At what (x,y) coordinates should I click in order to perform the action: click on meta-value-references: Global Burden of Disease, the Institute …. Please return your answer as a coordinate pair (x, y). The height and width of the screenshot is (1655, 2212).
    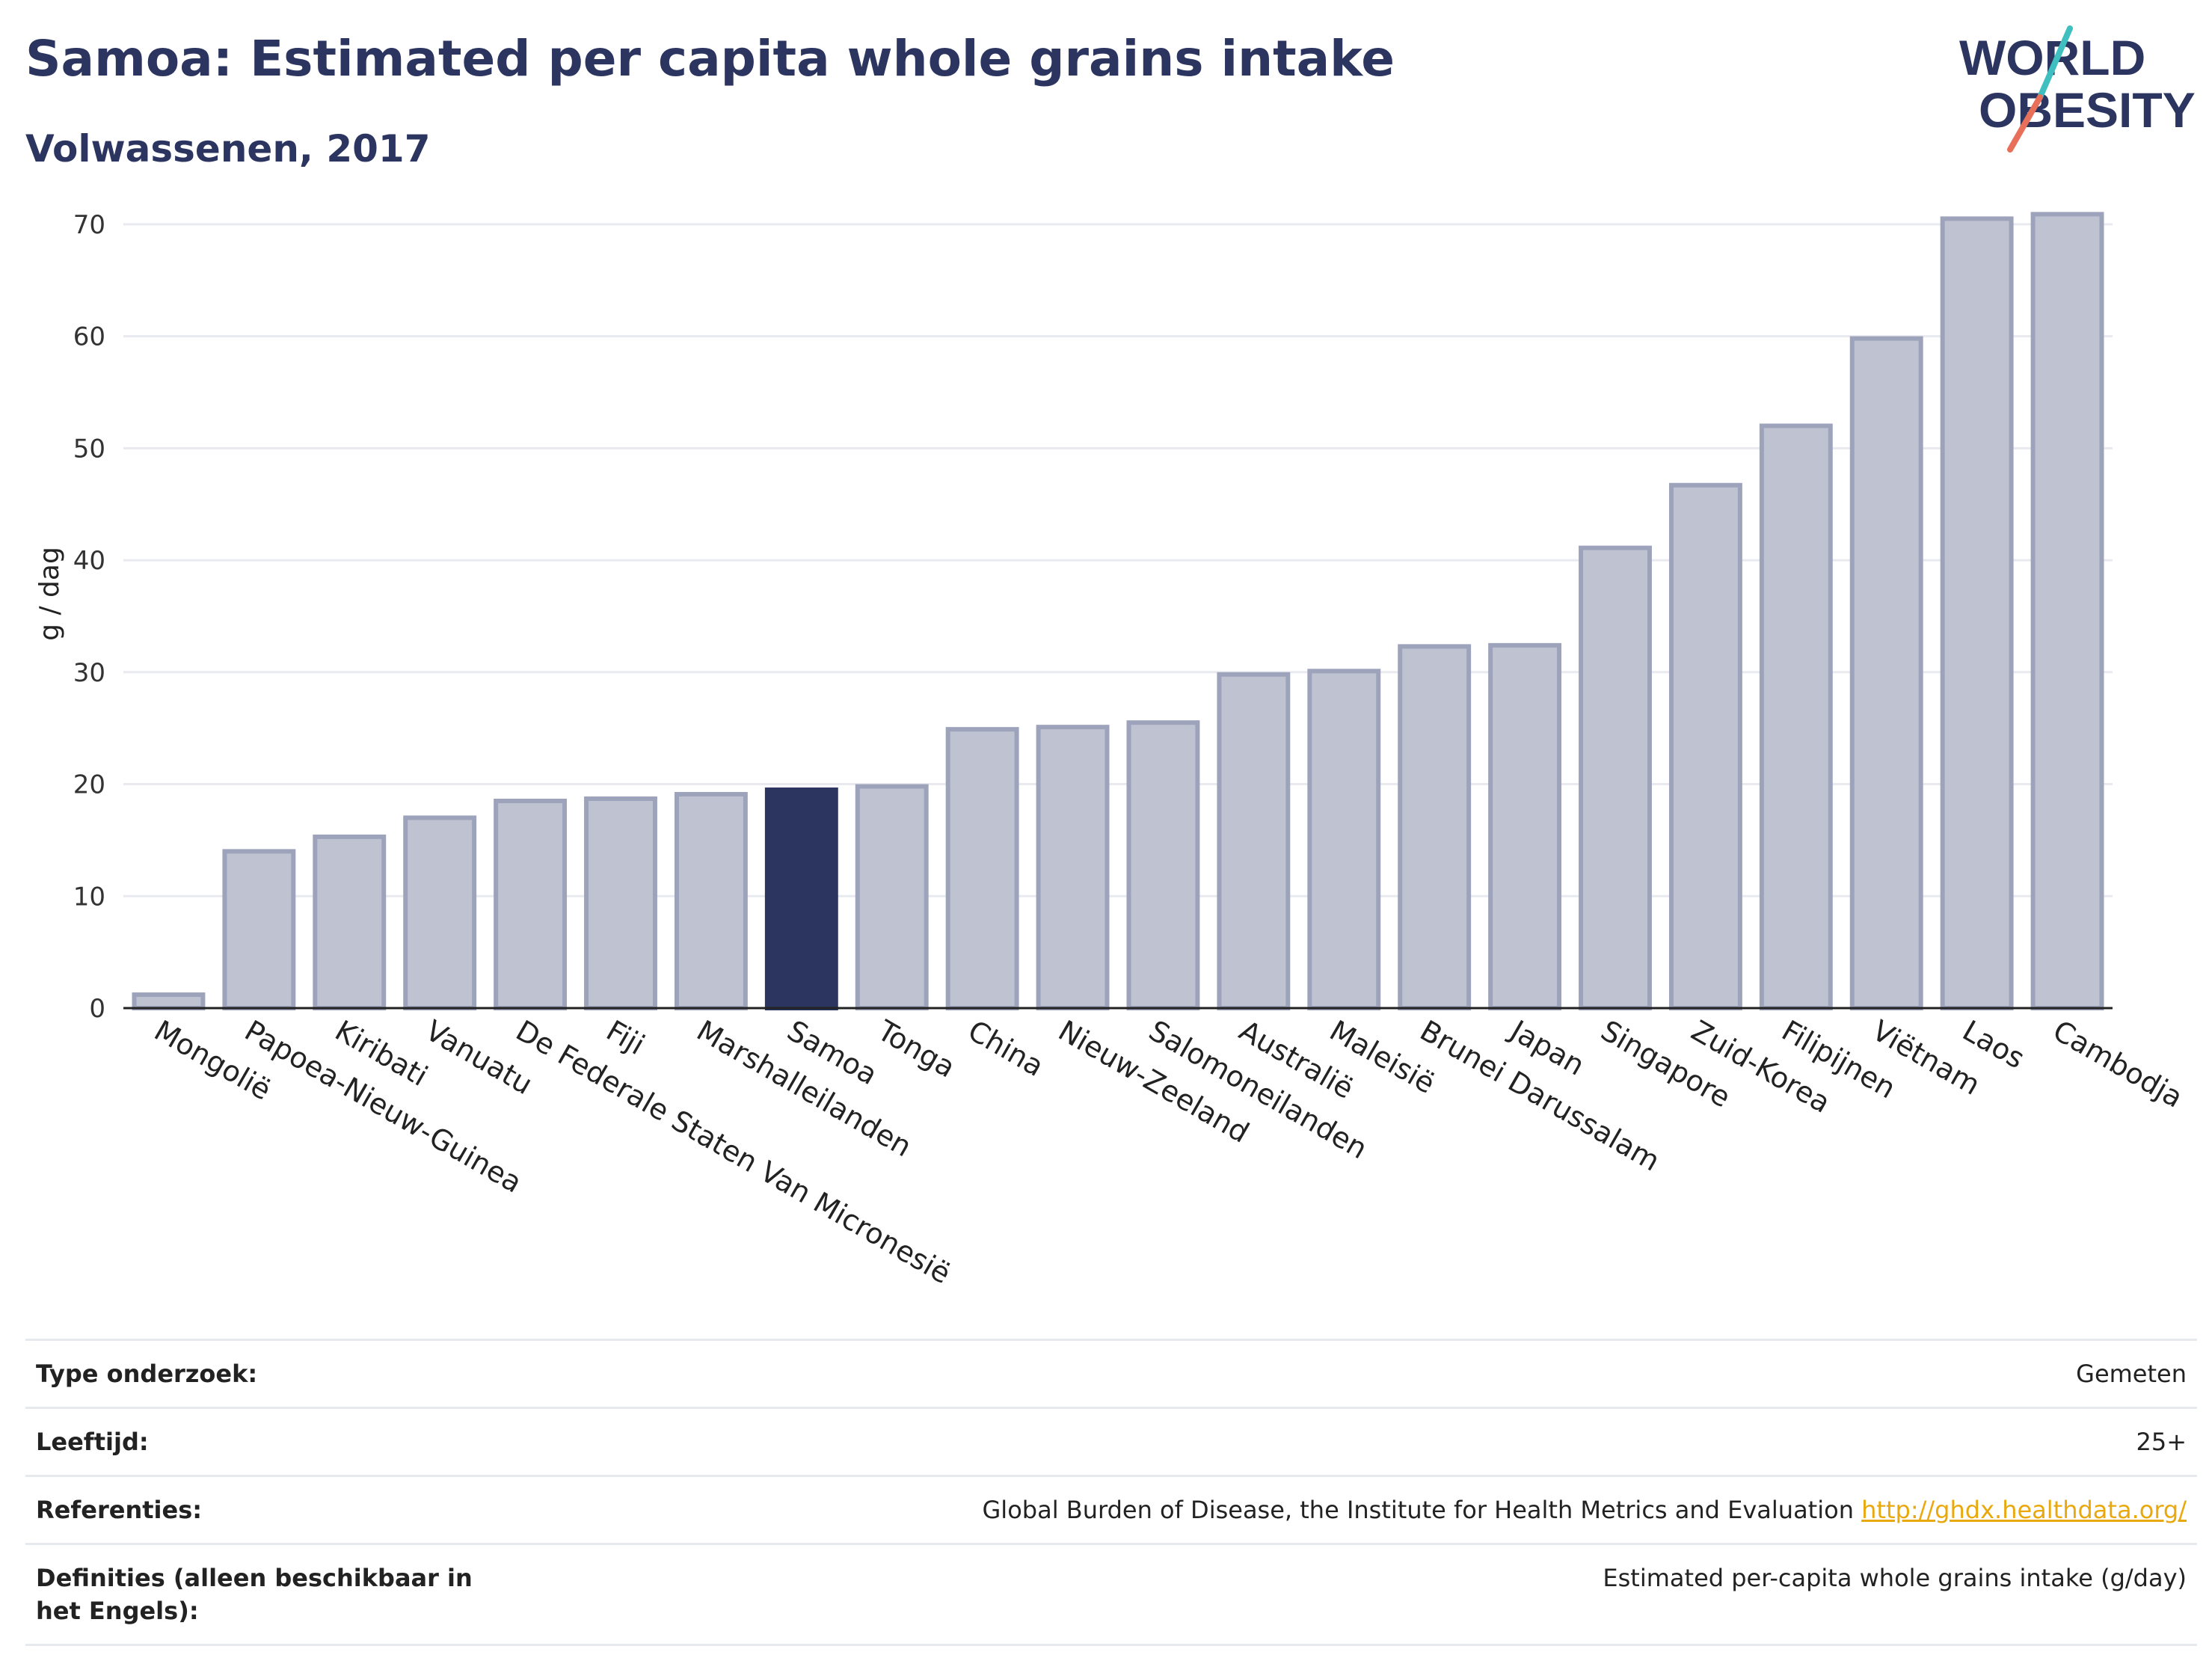
    Looking at the image, I should click on (1361, 1510).